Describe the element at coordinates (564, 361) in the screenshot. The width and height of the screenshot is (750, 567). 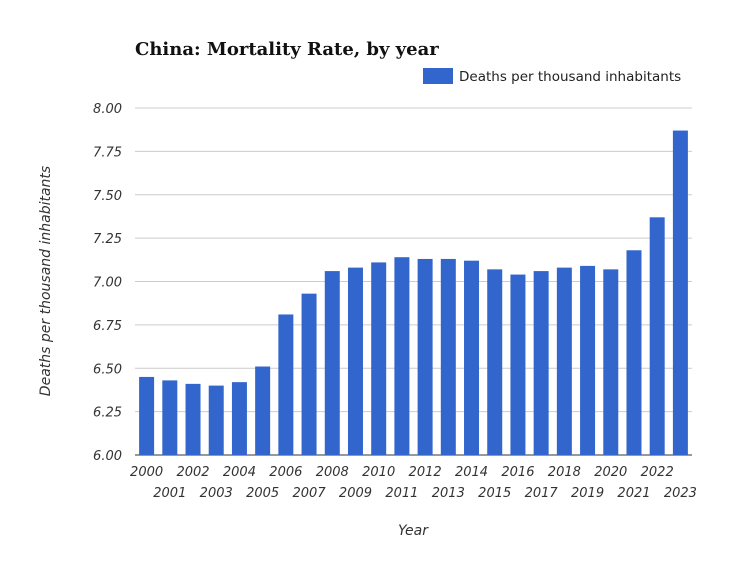
I see `bar-2018` at that location.